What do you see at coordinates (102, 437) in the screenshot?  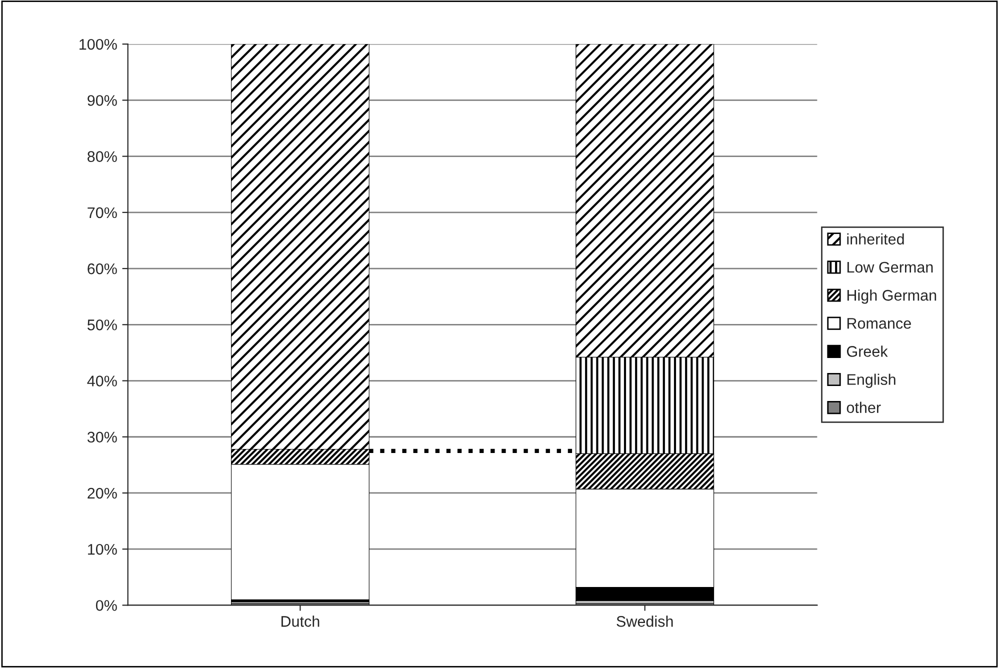 I see `y-tick-label: 30%` at bounding box center [102, 437].